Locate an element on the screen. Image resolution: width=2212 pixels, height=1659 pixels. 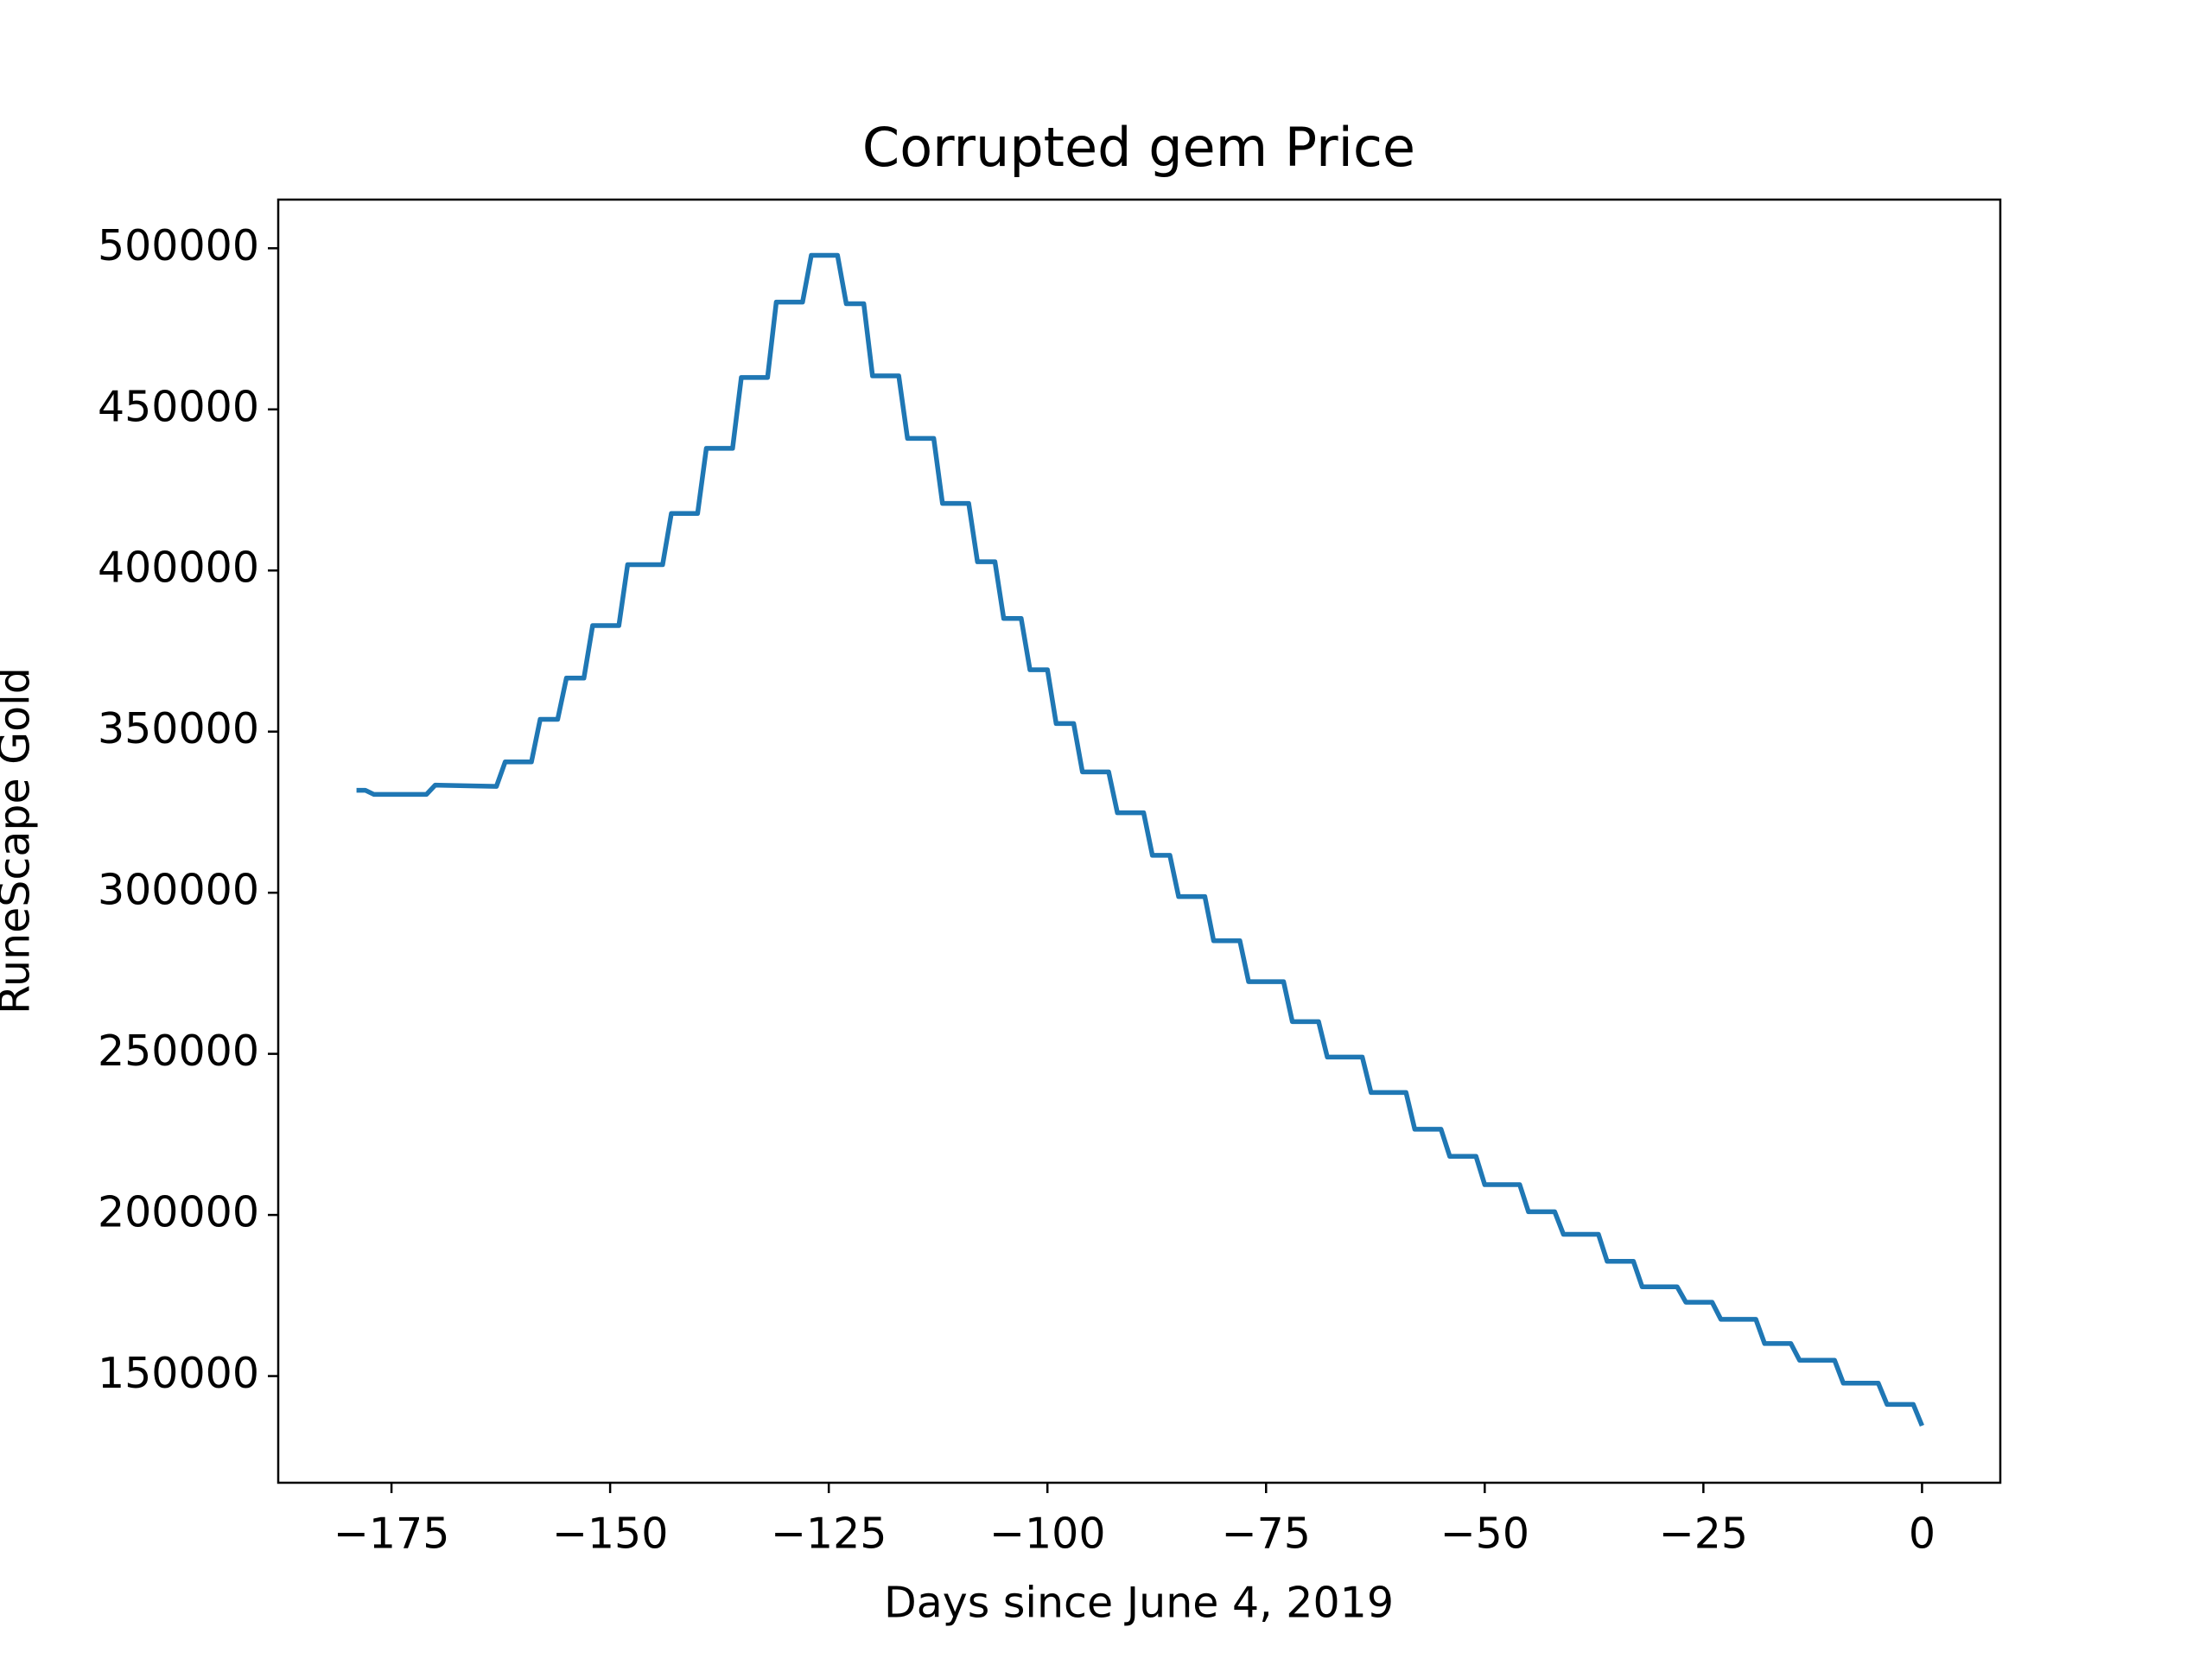
chart-title: Corrupted gem Price is located at coordinates (1138, 147).